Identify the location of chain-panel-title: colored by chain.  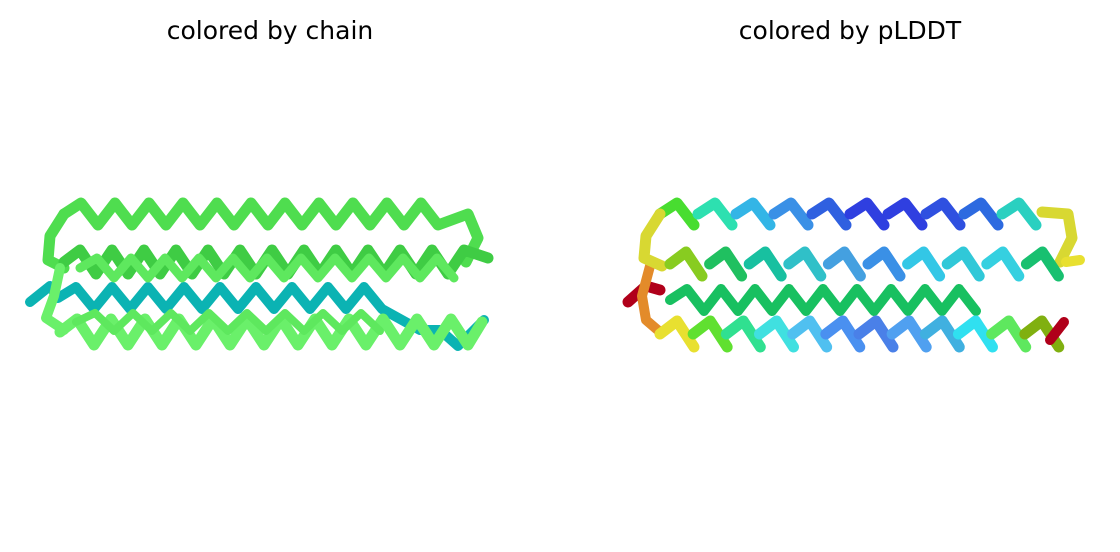
(270, 30).